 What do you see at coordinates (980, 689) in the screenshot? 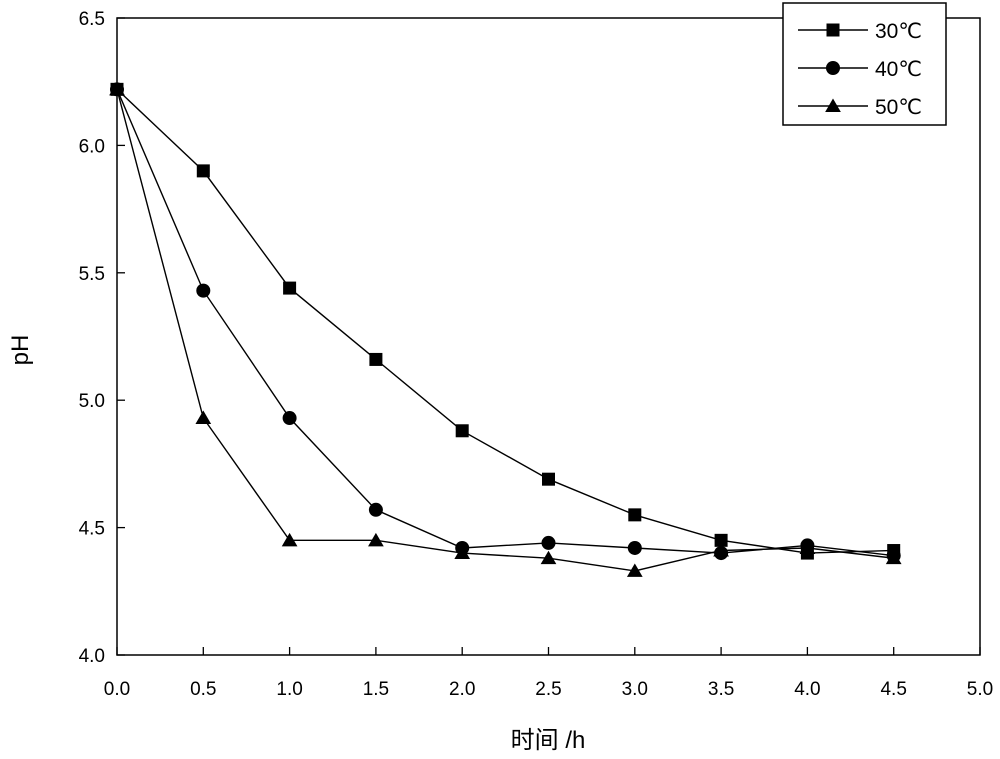
I see `x-tick-label: 5.0` at bounding box center [980, 689].